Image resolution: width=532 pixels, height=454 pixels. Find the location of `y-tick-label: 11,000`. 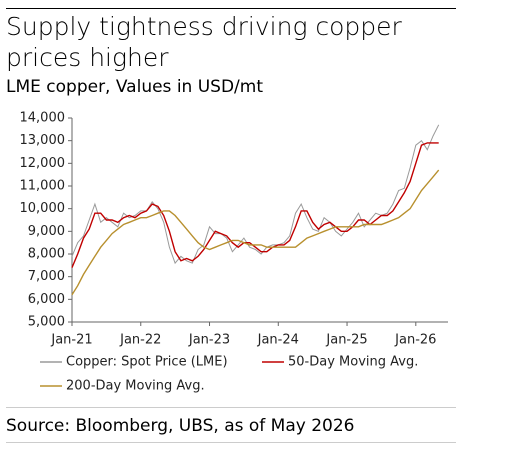

y-tick-label: 11,000 is located at coordinates (43, 186).